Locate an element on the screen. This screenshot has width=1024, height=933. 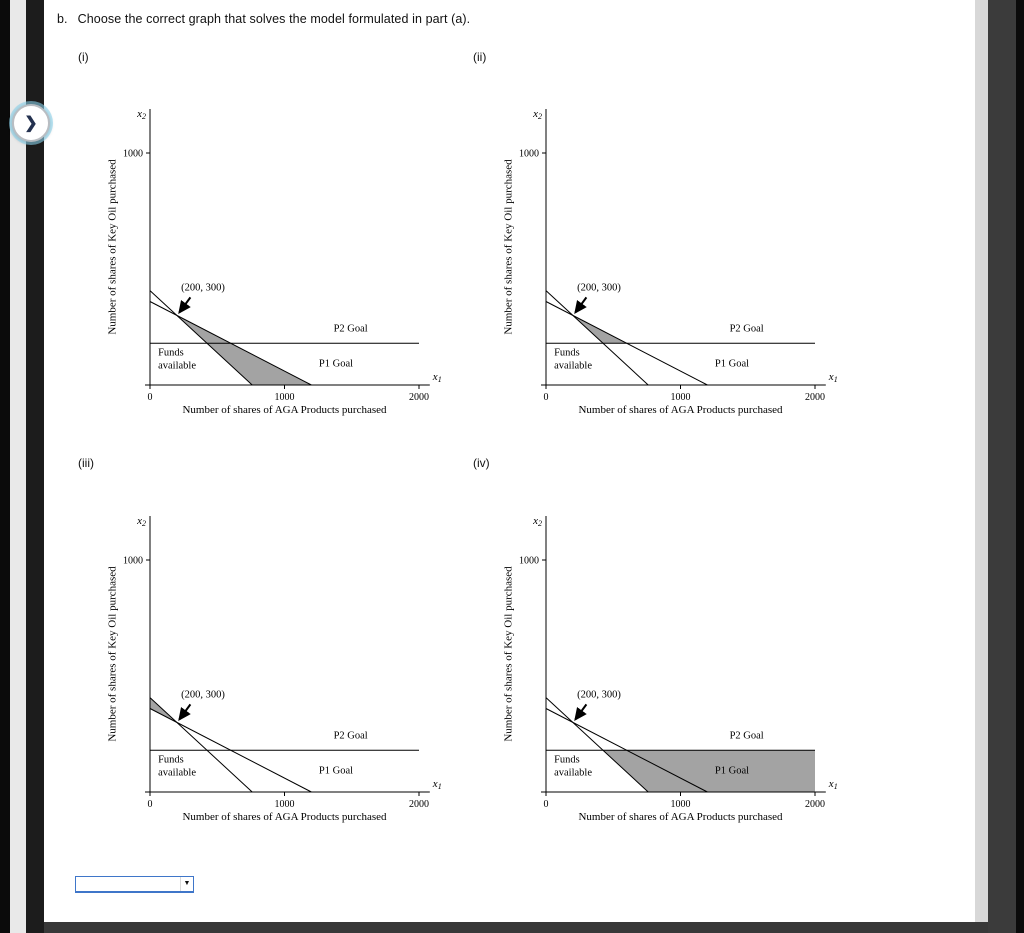
left-gutter is located at coordinates (18, 466).